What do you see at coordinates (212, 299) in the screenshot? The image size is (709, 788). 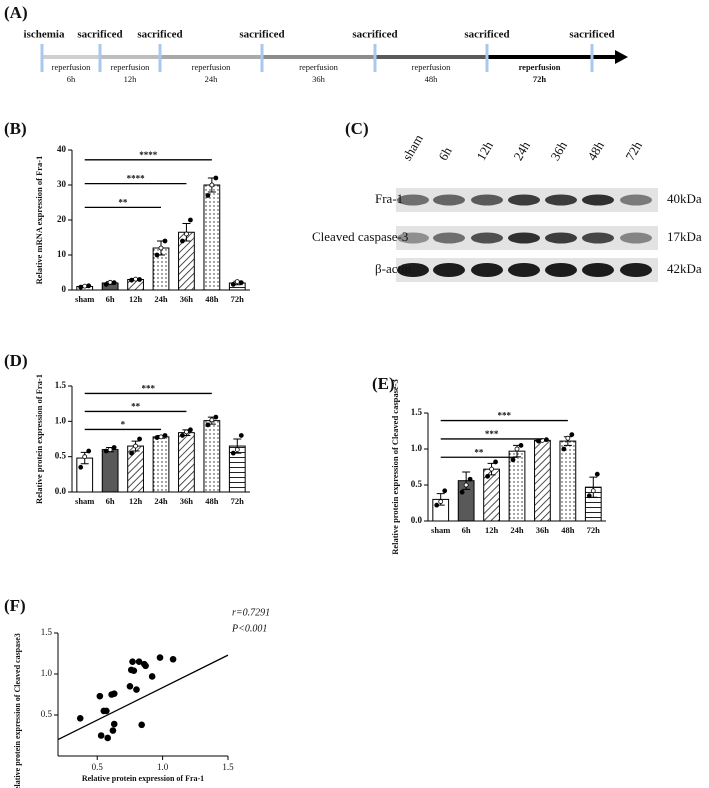 I see `x-tick-label: 48h` at bounding box center [212, 299].